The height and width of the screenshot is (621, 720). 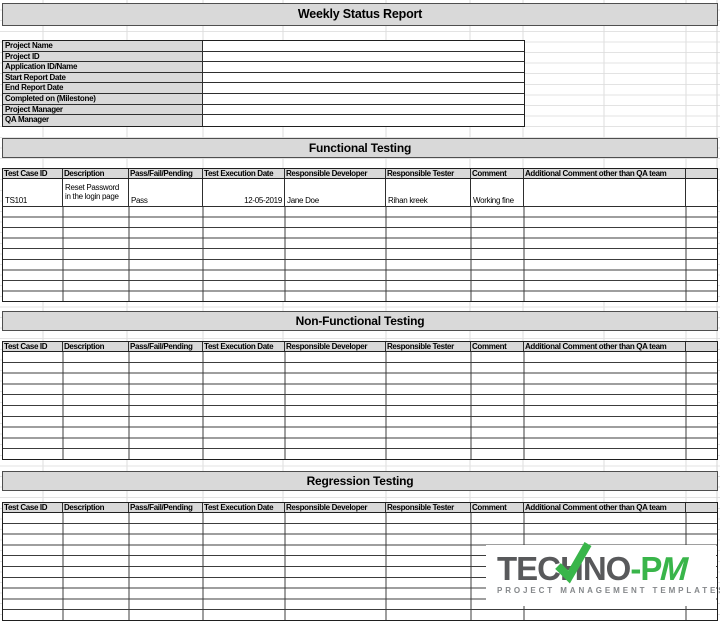 I want to click on cell-additional-comment, so click(x=605, y=192).